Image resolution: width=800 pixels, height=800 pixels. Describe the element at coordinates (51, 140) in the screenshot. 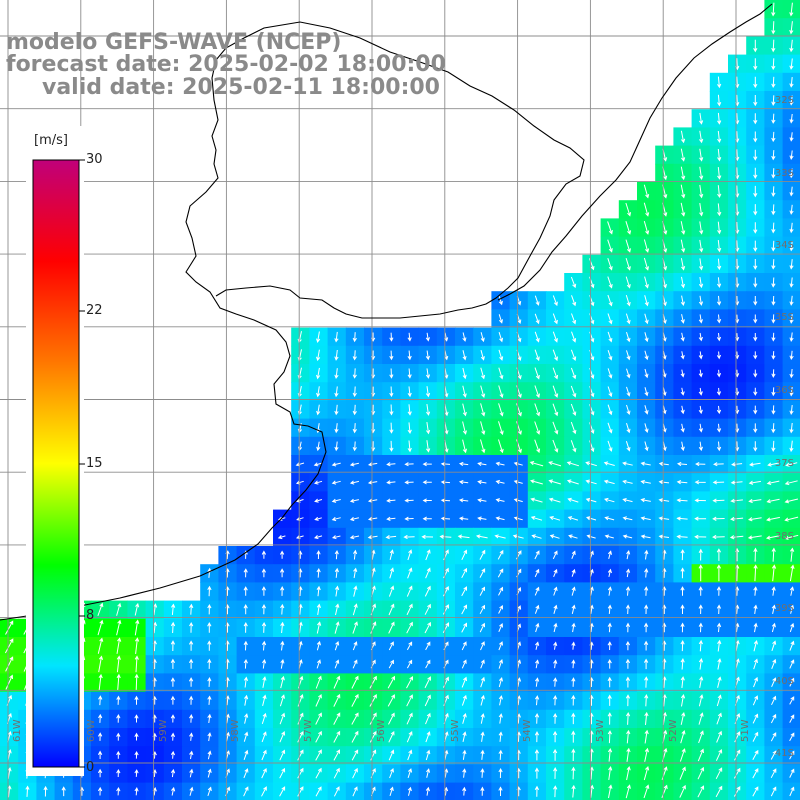

I see `colorbar-unit: [m/s]` at that location.